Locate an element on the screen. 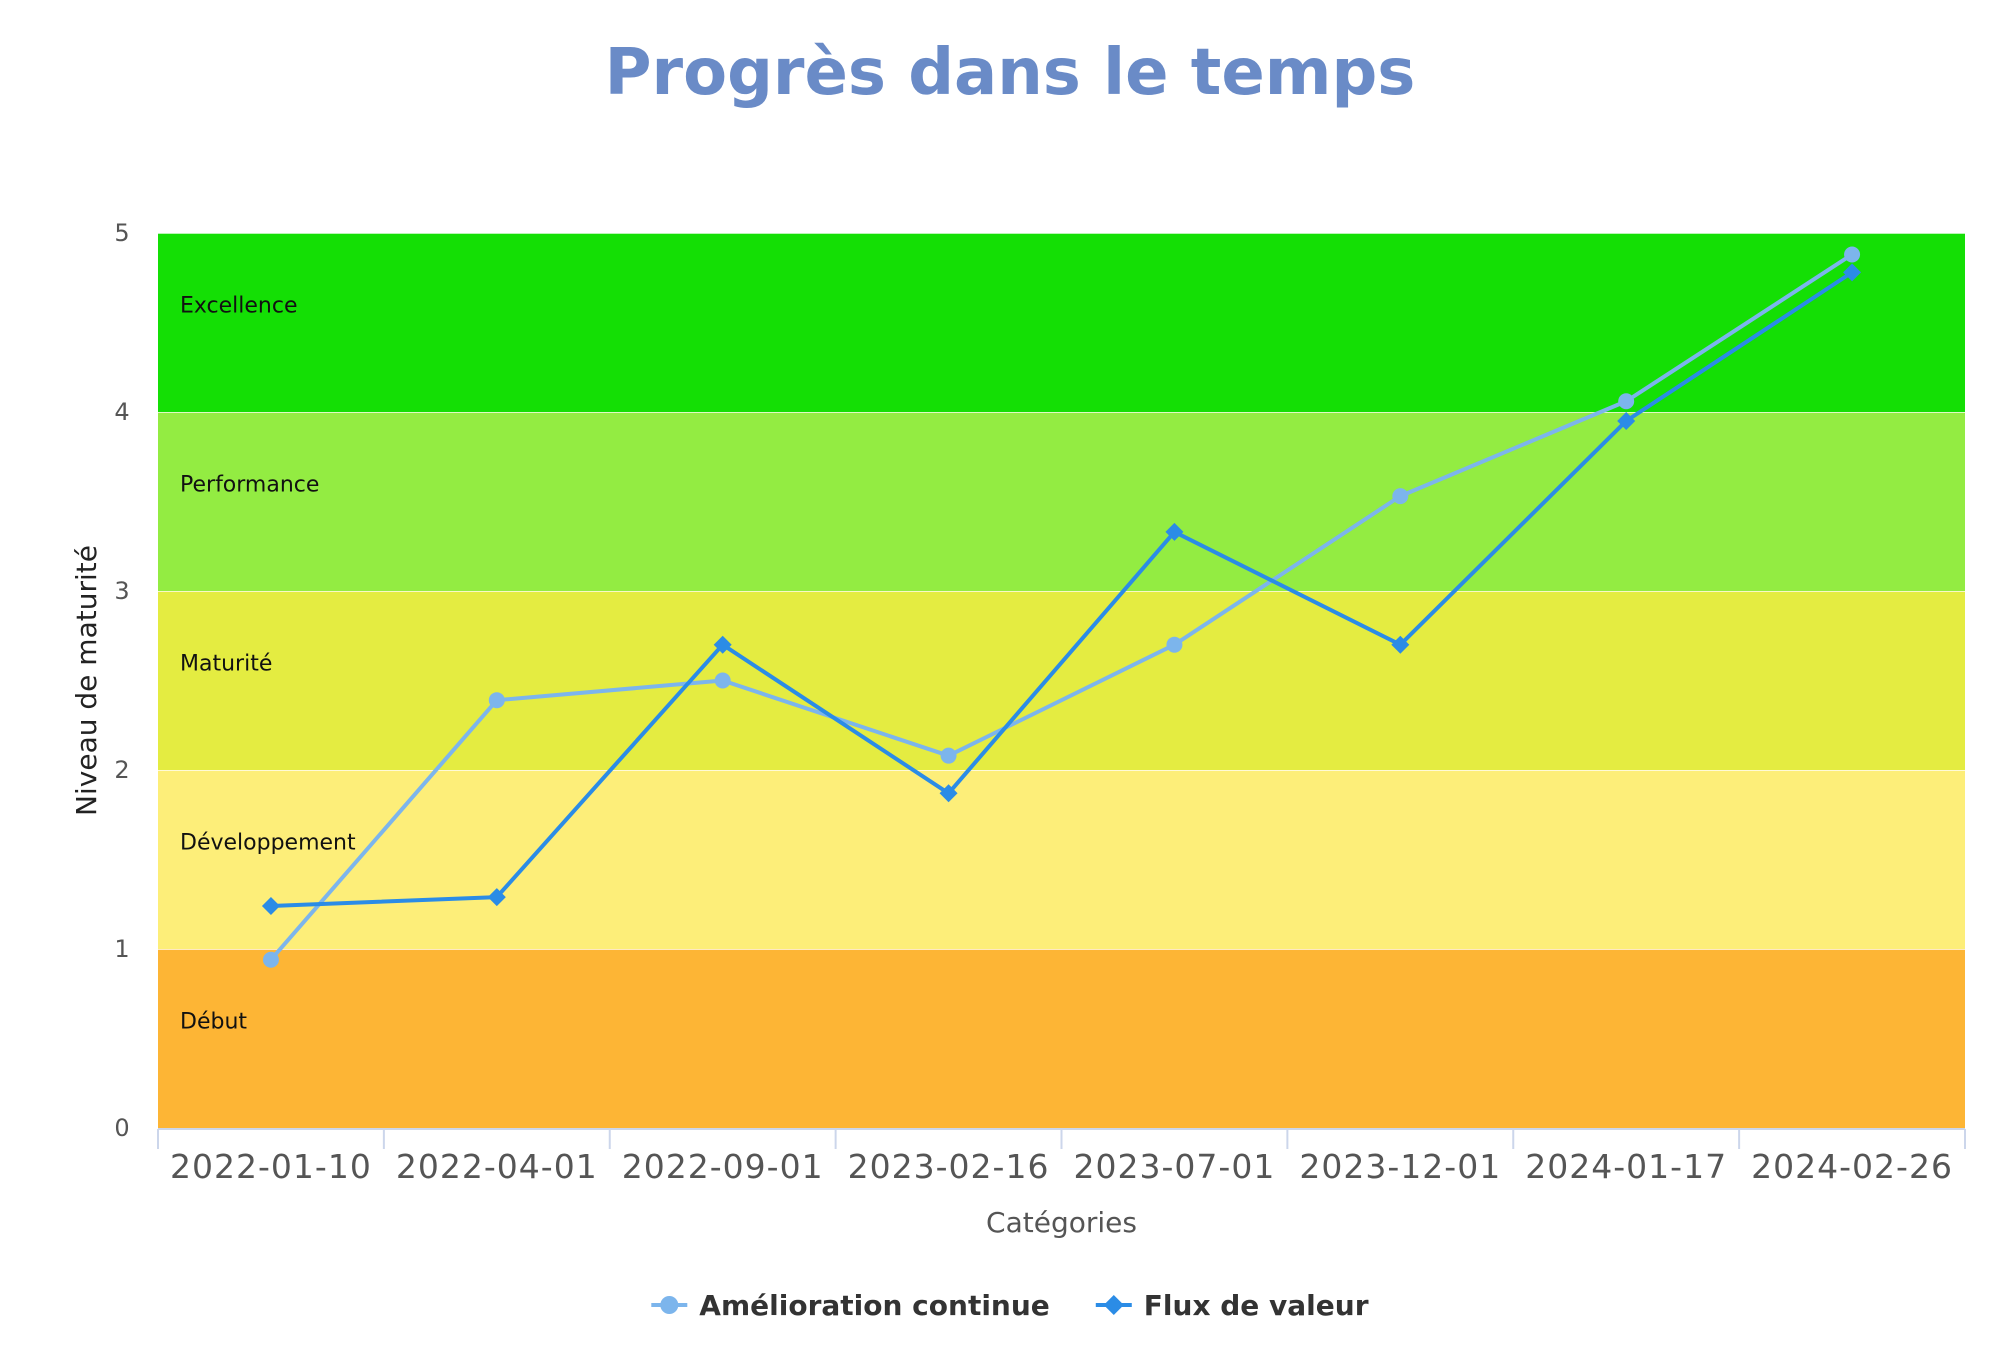 This screenshot has height=1348, width=2016. x-tick-label: 2024-02-26 is located at coordinates (1852, 1166).